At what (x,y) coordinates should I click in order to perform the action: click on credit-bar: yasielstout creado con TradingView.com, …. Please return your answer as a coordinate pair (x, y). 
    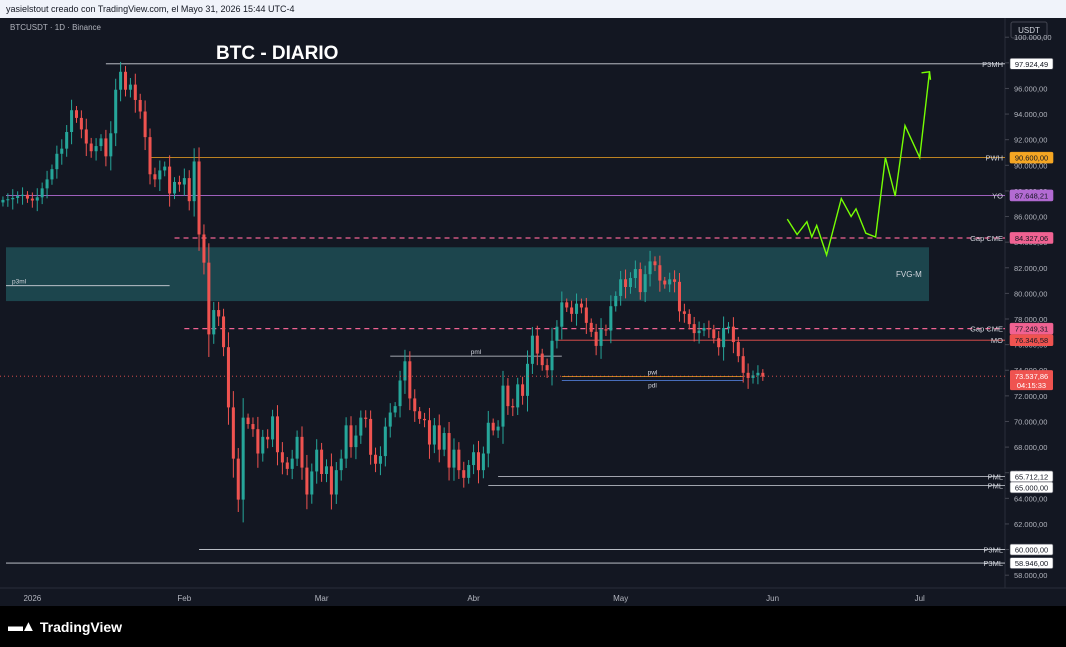
    Looking at the image, I should click on (533, 9).